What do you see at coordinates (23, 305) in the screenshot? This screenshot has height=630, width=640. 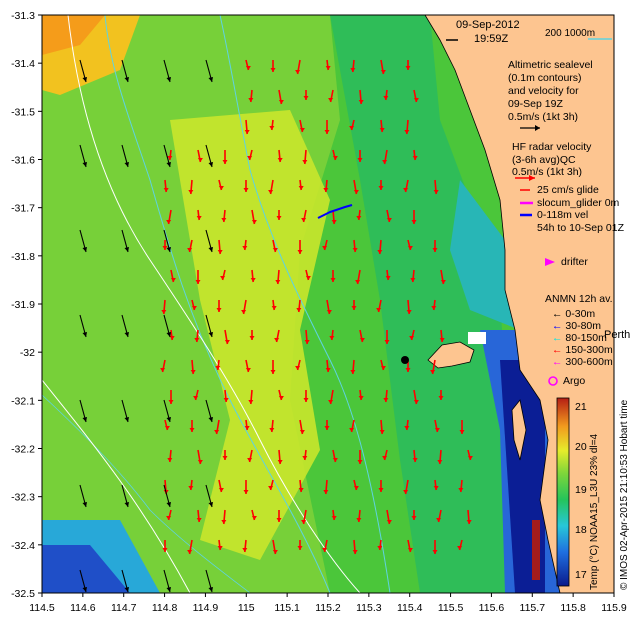 I see `y-tick-label: -31.9` at bounding box center [23, 305].